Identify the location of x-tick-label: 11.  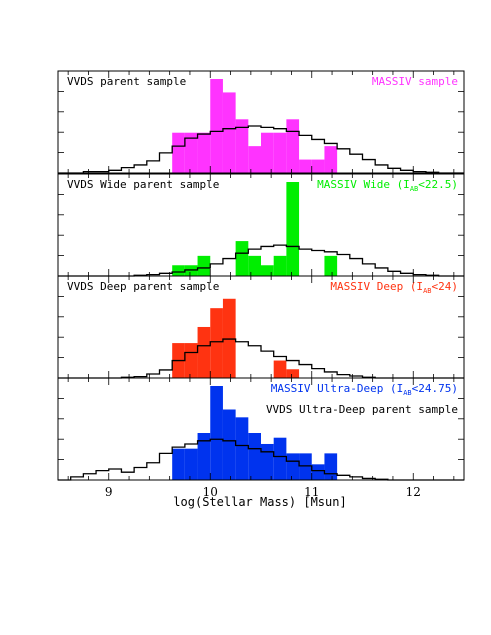
(311, 492).